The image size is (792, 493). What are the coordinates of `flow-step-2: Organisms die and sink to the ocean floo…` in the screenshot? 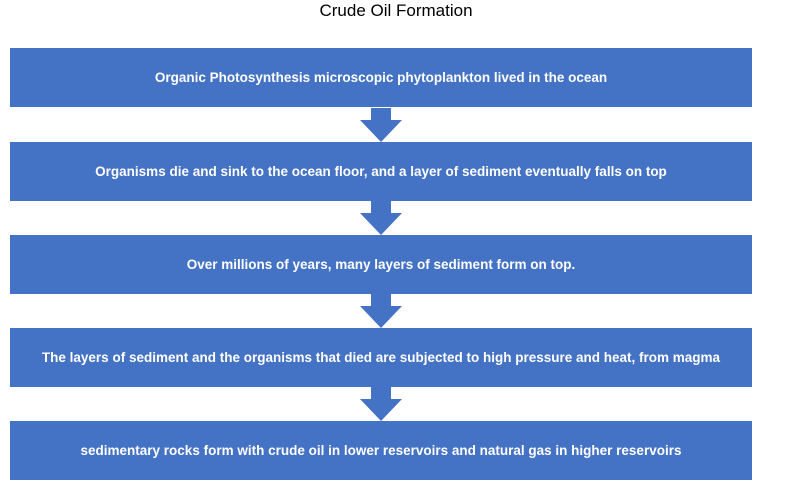 It's located at (381, 171).